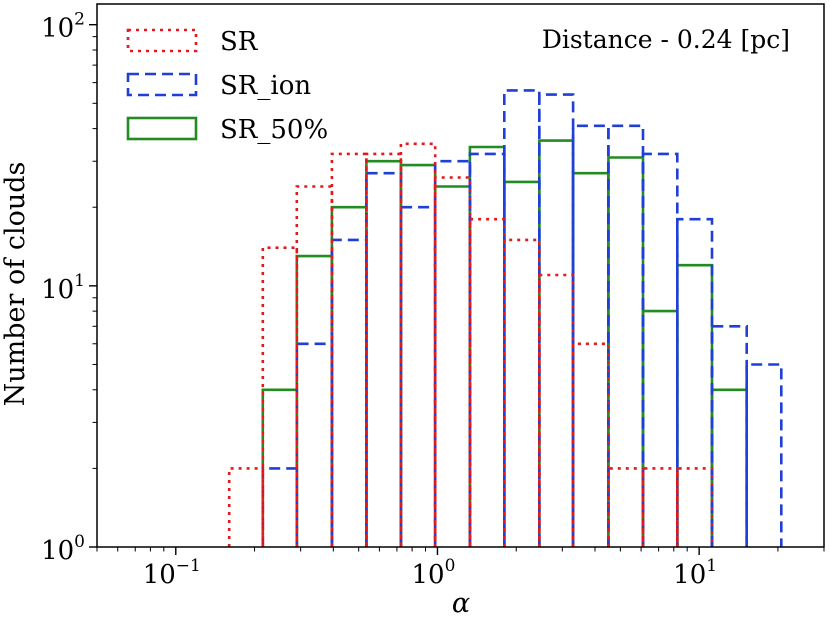  What do you see at coordinates (461, 603) in the screenshot?
I see `x-axis-label: α` at bounding box center [461, 603].